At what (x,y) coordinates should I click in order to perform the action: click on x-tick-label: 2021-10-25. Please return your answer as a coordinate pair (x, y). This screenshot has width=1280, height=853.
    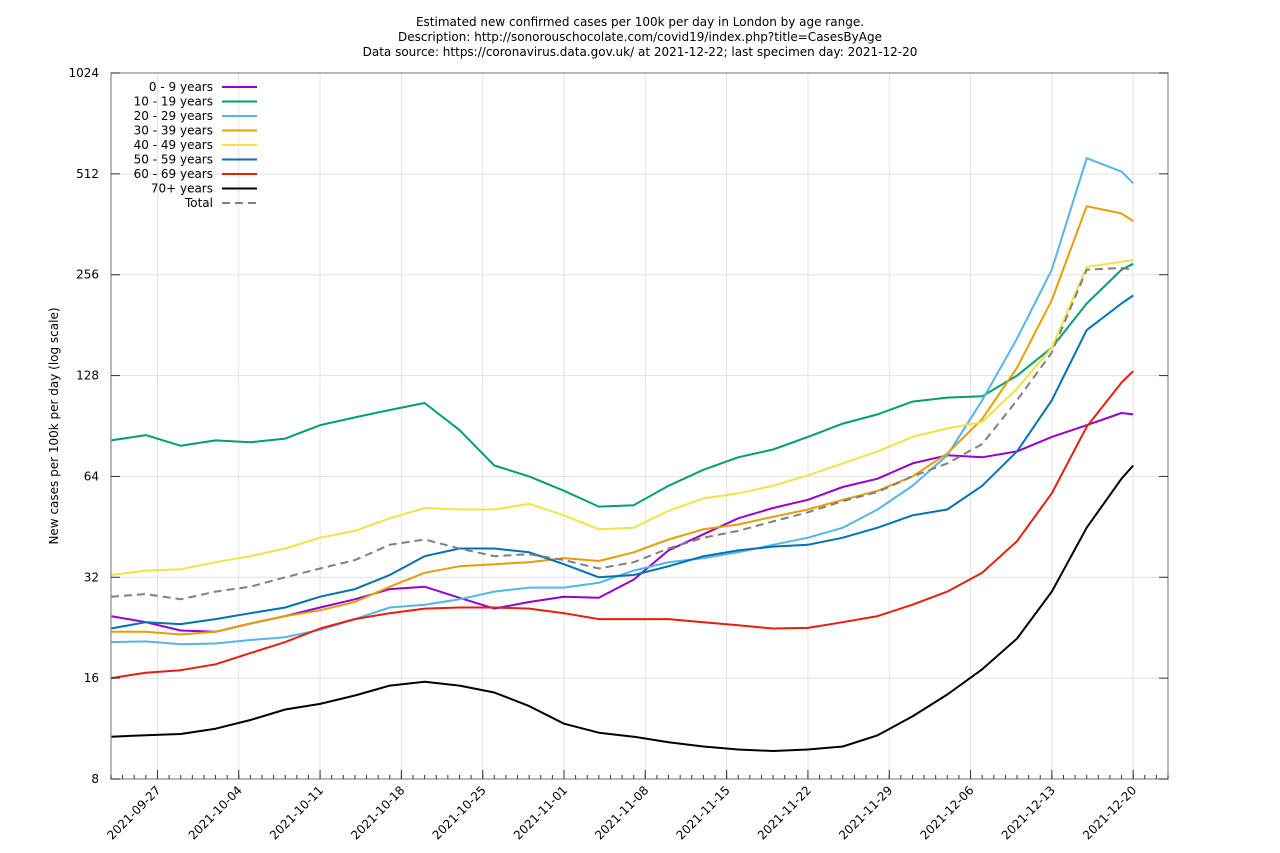
    Looking at the image, I should click on (459, 812).